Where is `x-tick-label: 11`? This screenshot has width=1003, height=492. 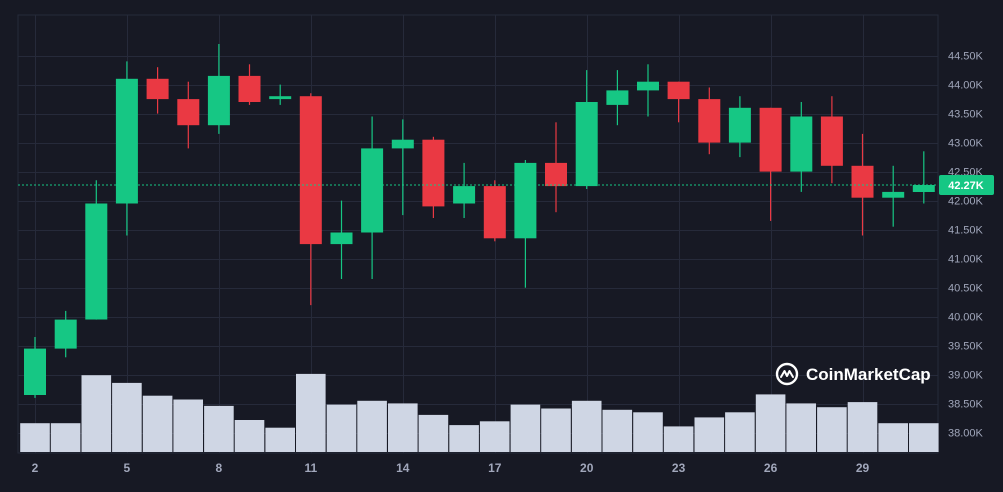
x-tick-label: 11 is located at coordinates (310, 468).